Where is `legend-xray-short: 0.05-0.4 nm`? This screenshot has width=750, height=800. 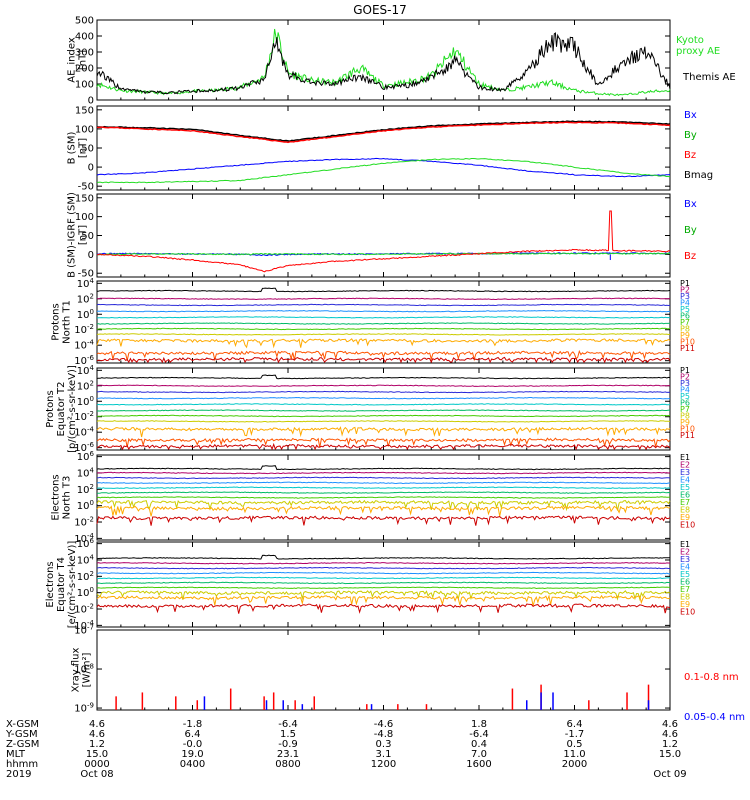 legend-xray-short: 0.05-0.4 nm is located at coordinates (714, 717).